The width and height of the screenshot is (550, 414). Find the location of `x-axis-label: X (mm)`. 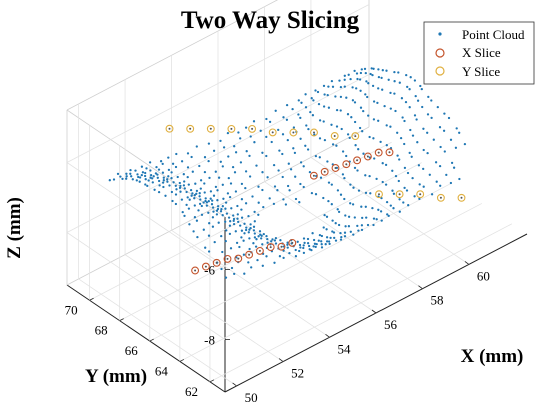

x-axis-label: X (mm) is located at coordinates (492, 356).